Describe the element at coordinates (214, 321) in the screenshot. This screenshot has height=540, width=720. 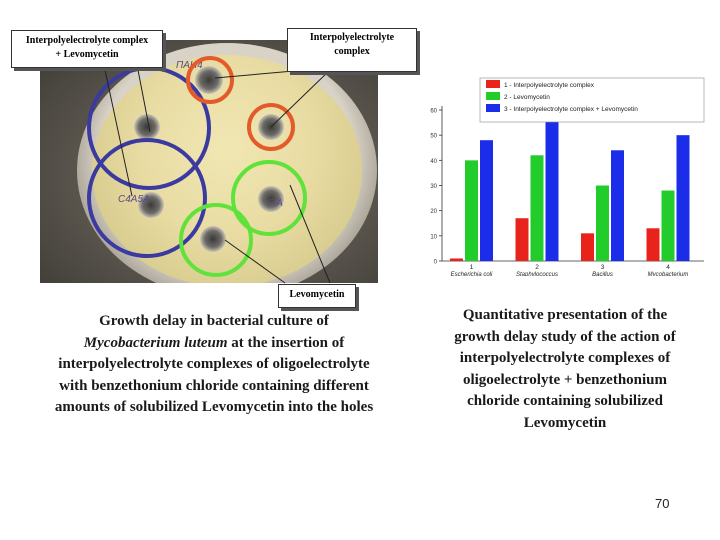
I see `left-caption-line-1: Growth delay in bacterial culture of` at that location.